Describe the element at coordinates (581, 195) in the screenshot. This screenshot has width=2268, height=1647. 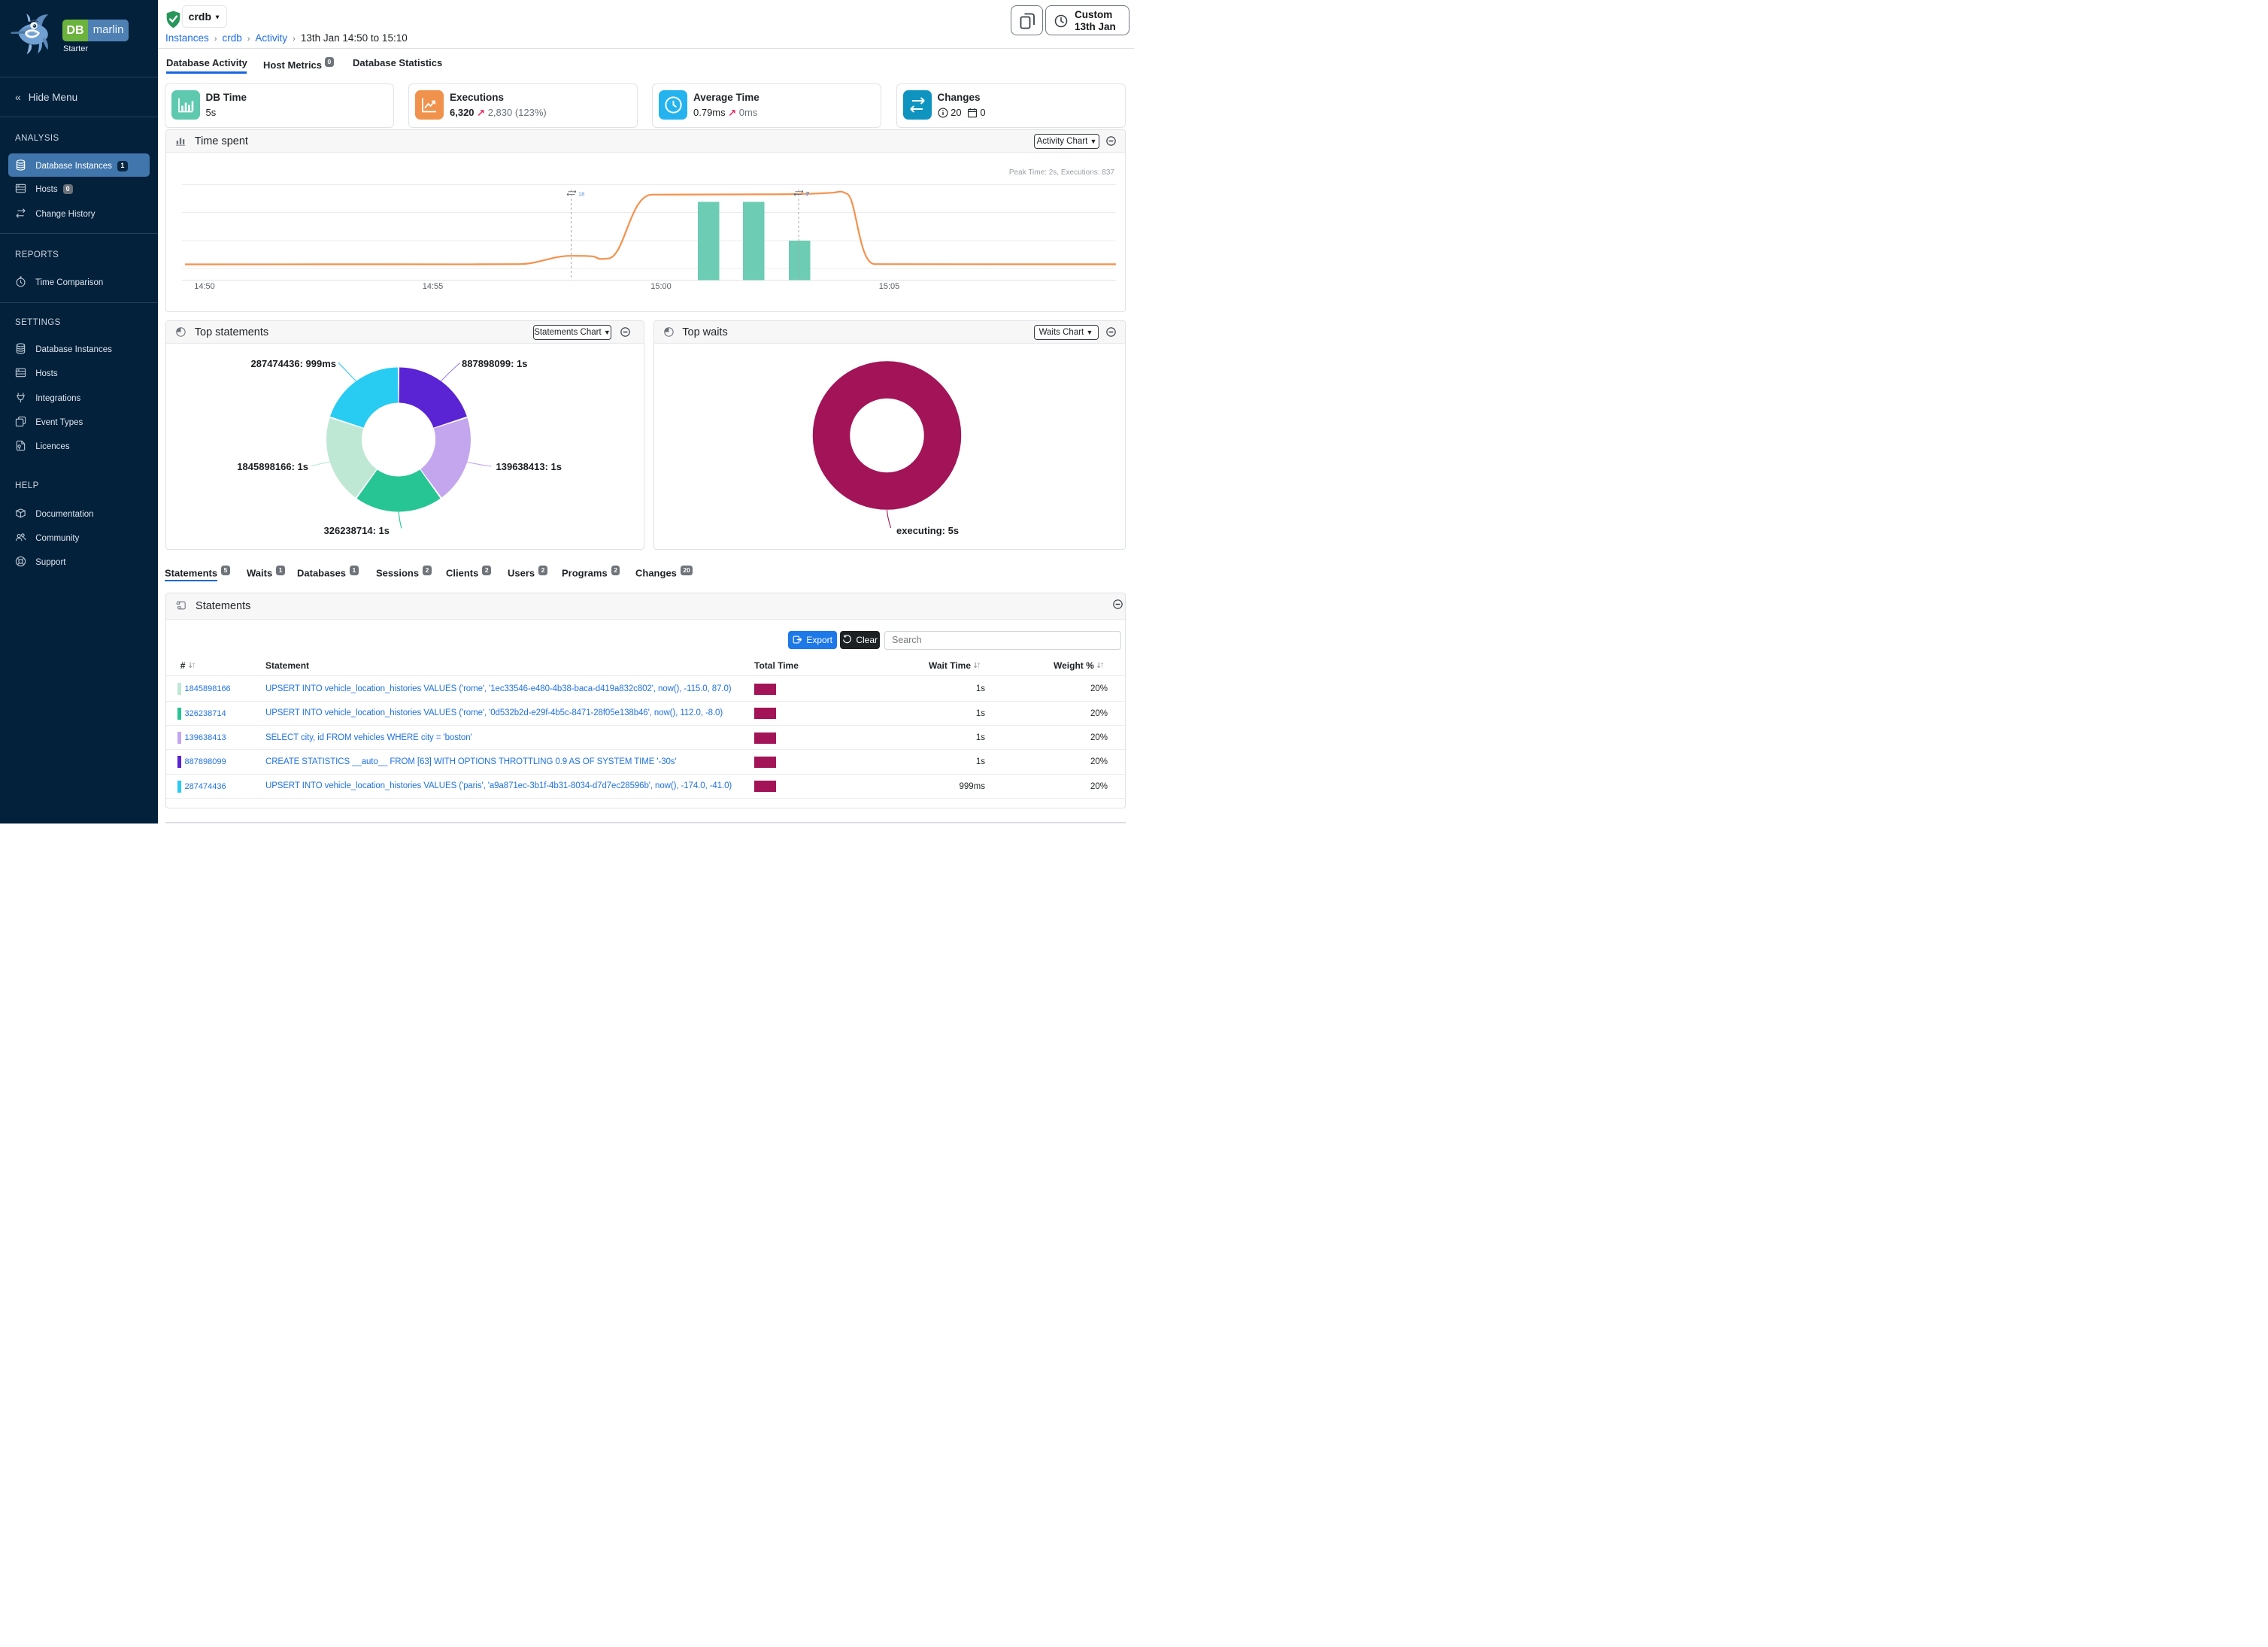
I see `svg-text: 18` at that location.